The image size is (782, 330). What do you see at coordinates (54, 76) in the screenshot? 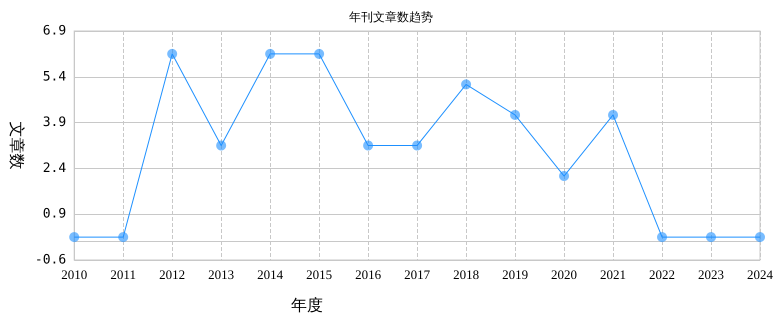
I see `y-tick-label: 5.4` at bounding box center [54, 76].